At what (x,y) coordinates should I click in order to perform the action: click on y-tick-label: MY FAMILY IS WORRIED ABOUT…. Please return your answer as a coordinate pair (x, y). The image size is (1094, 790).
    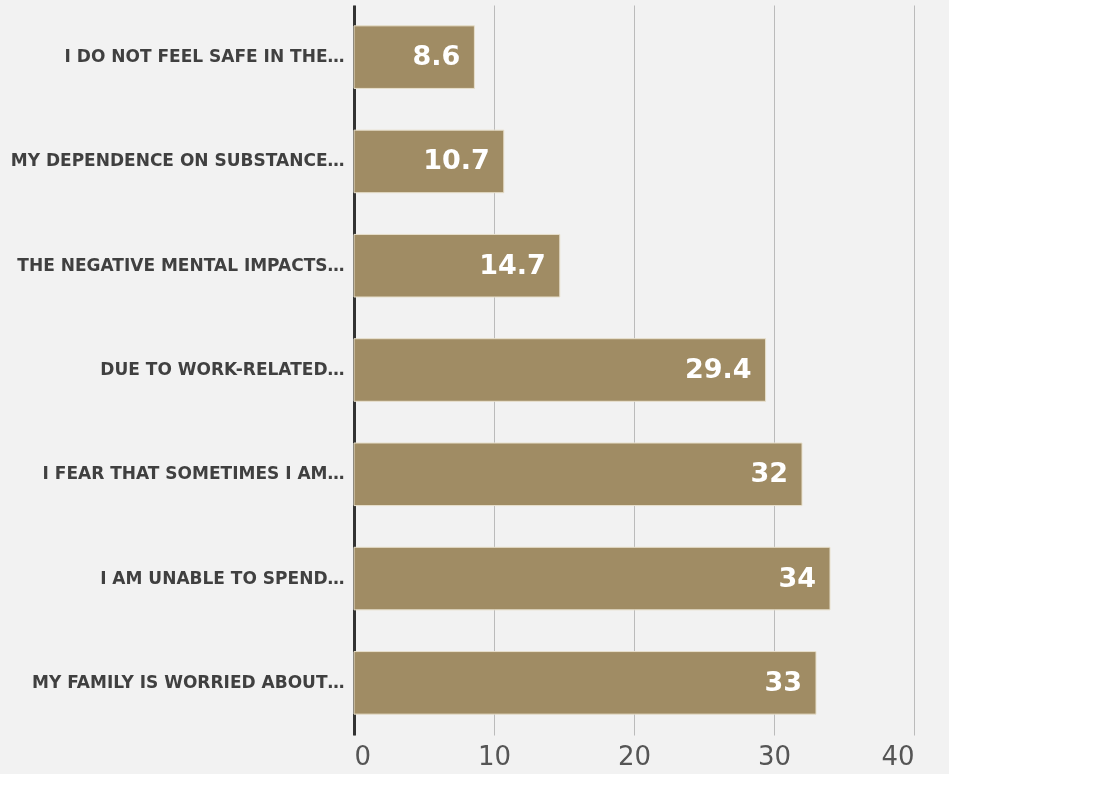
    Looking at the image, I should click on (188, 681).